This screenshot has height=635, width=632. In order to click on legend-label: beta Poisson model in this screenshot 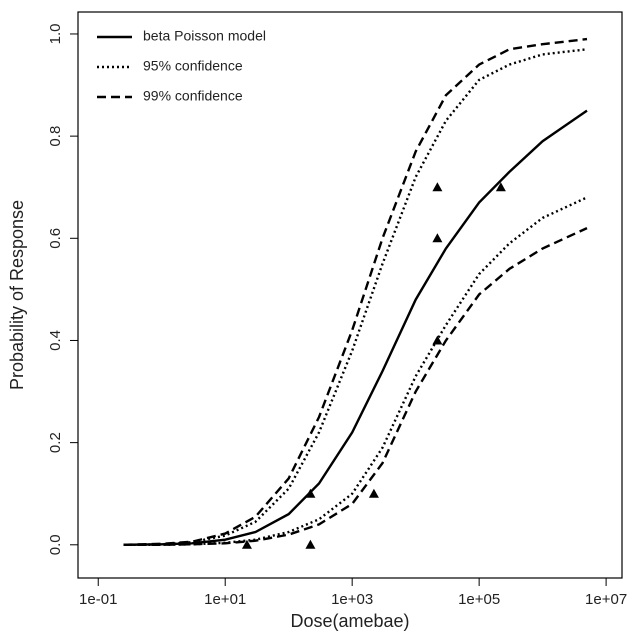, I will do `click(204, 36)`.